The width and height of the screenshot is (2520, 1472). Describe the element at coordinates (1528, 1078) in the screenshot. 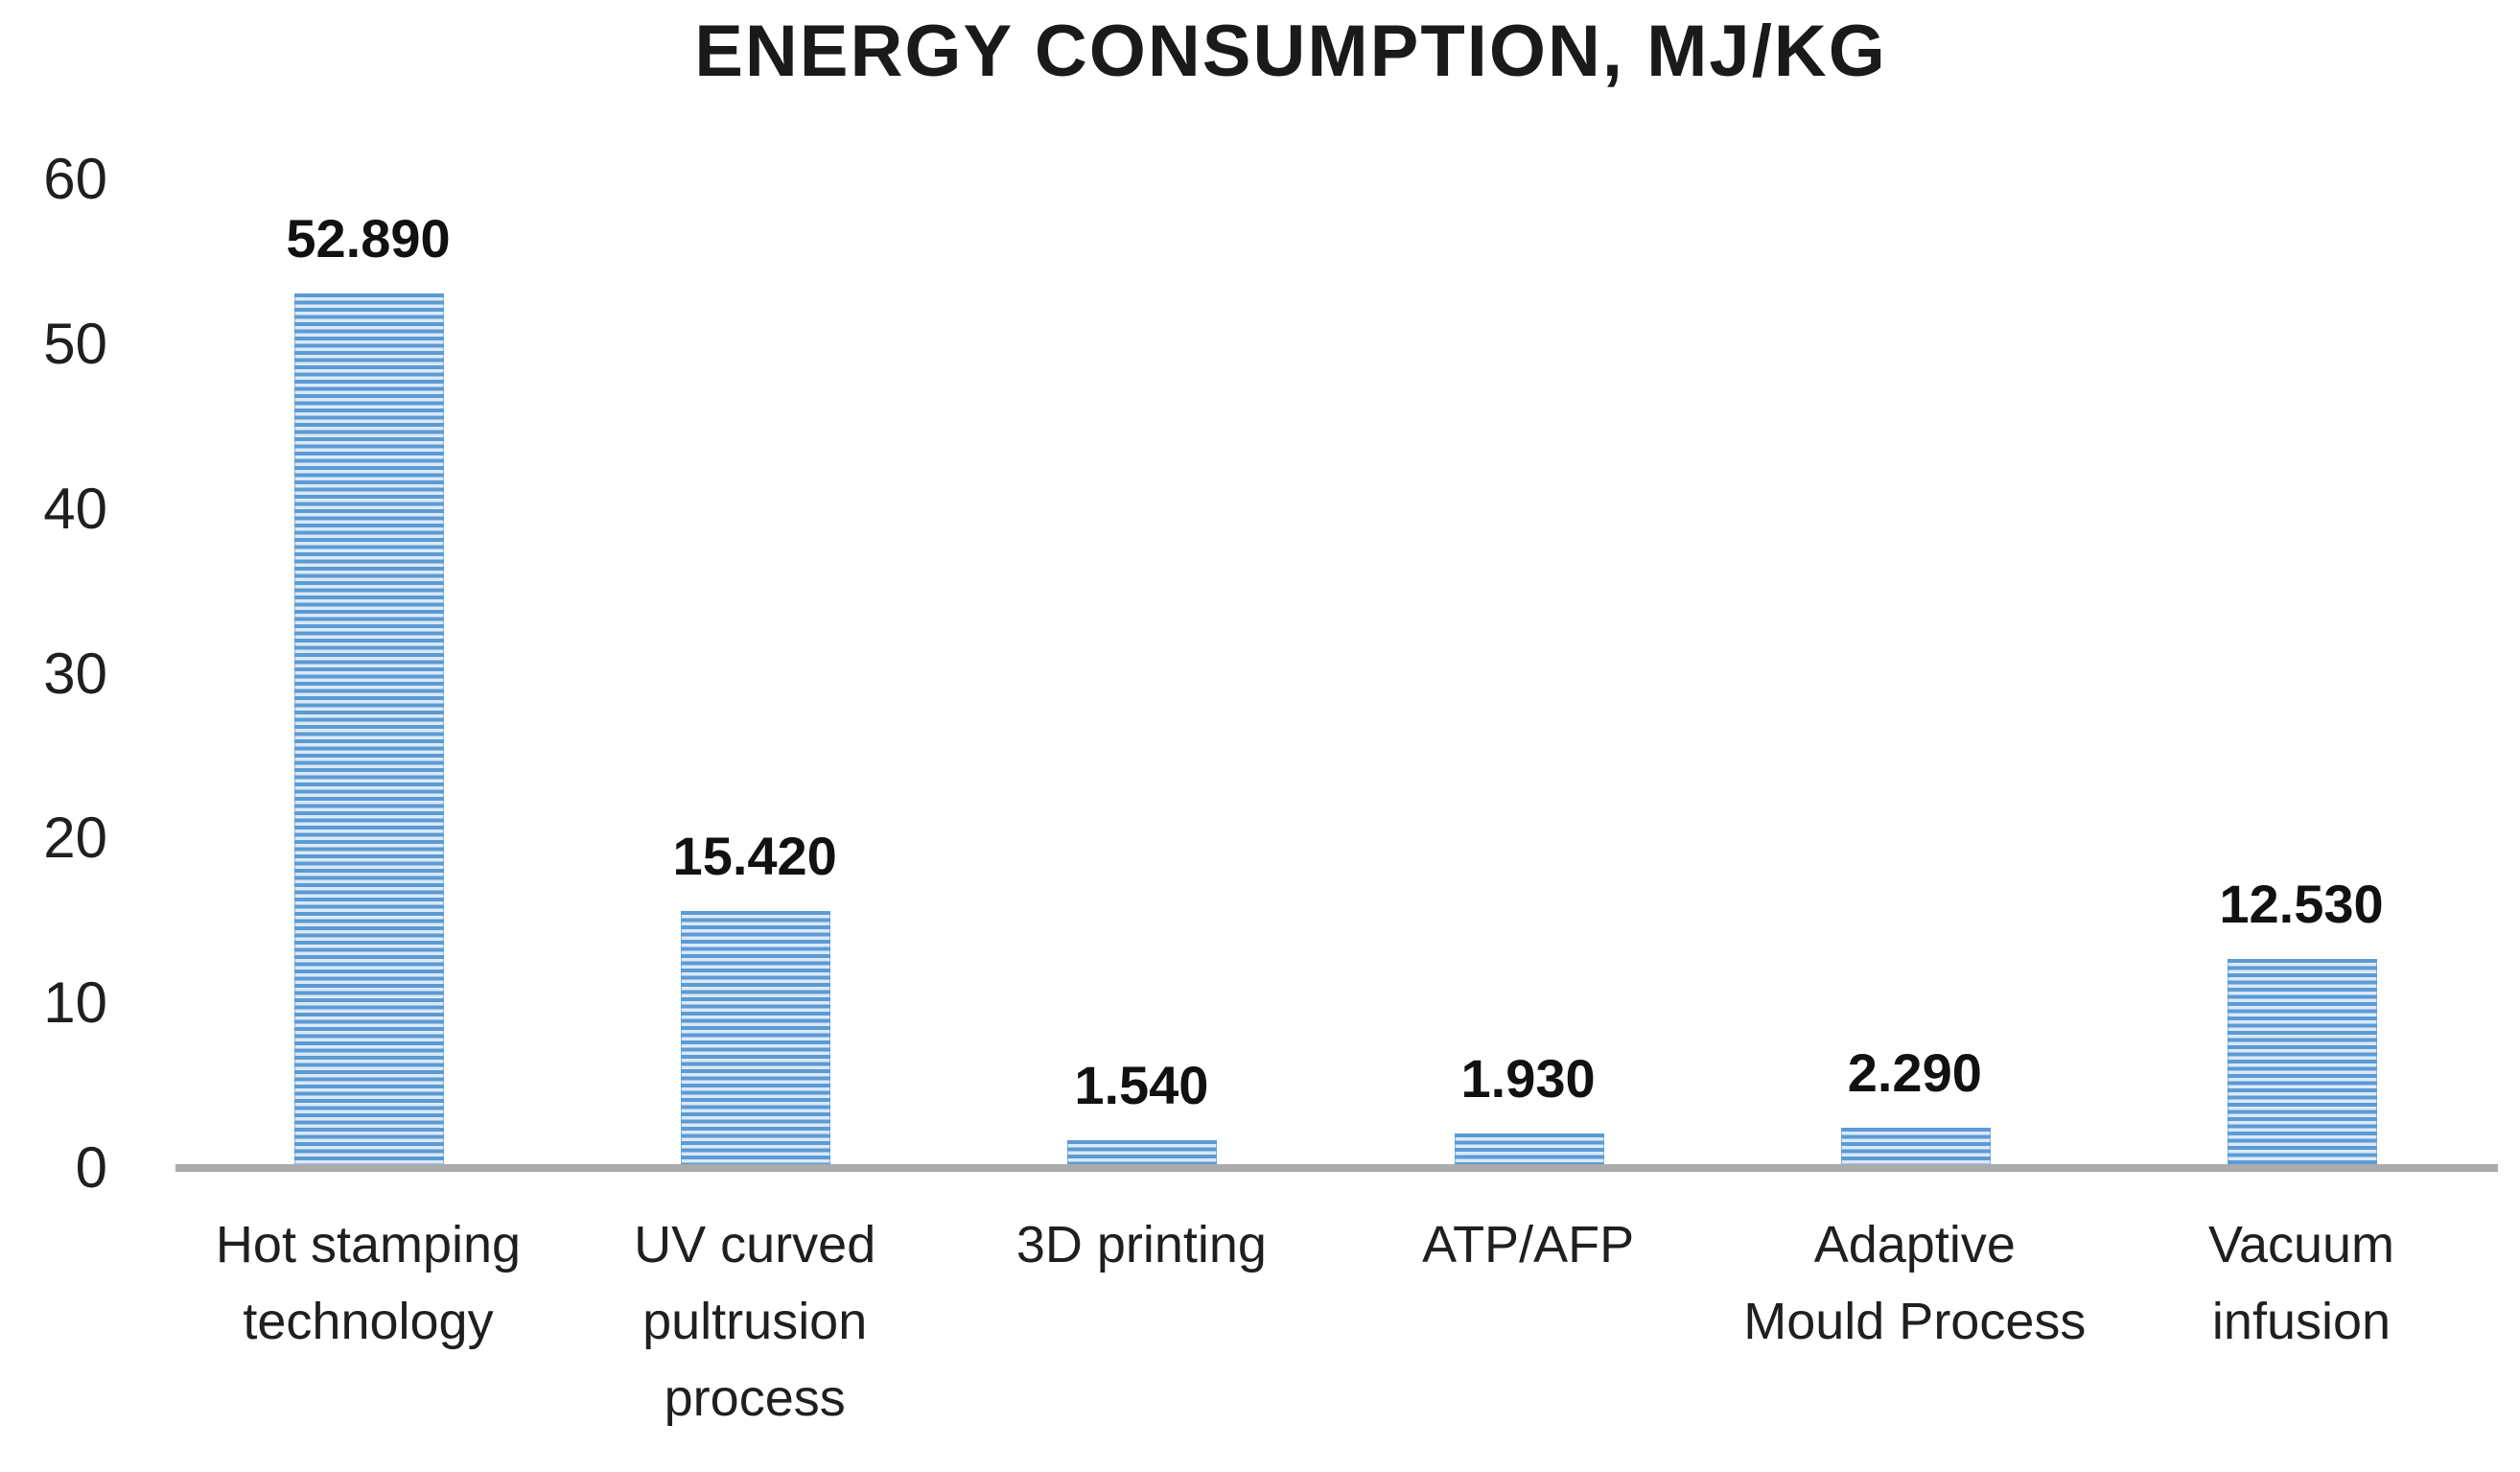

I see `bar-value-label: 1.930` at that location.